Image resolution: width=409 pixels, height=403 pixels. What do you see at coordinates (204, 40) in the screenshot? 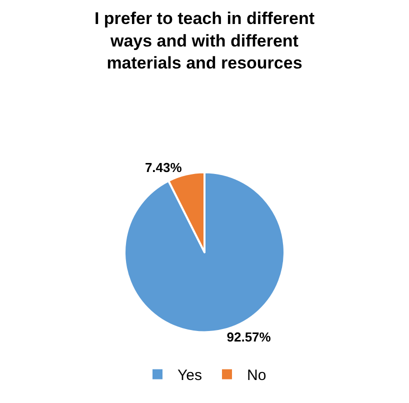
I see `chart-title: I prefer to teach in different ways and with different materials and resources` at bounding box center [204, 40].